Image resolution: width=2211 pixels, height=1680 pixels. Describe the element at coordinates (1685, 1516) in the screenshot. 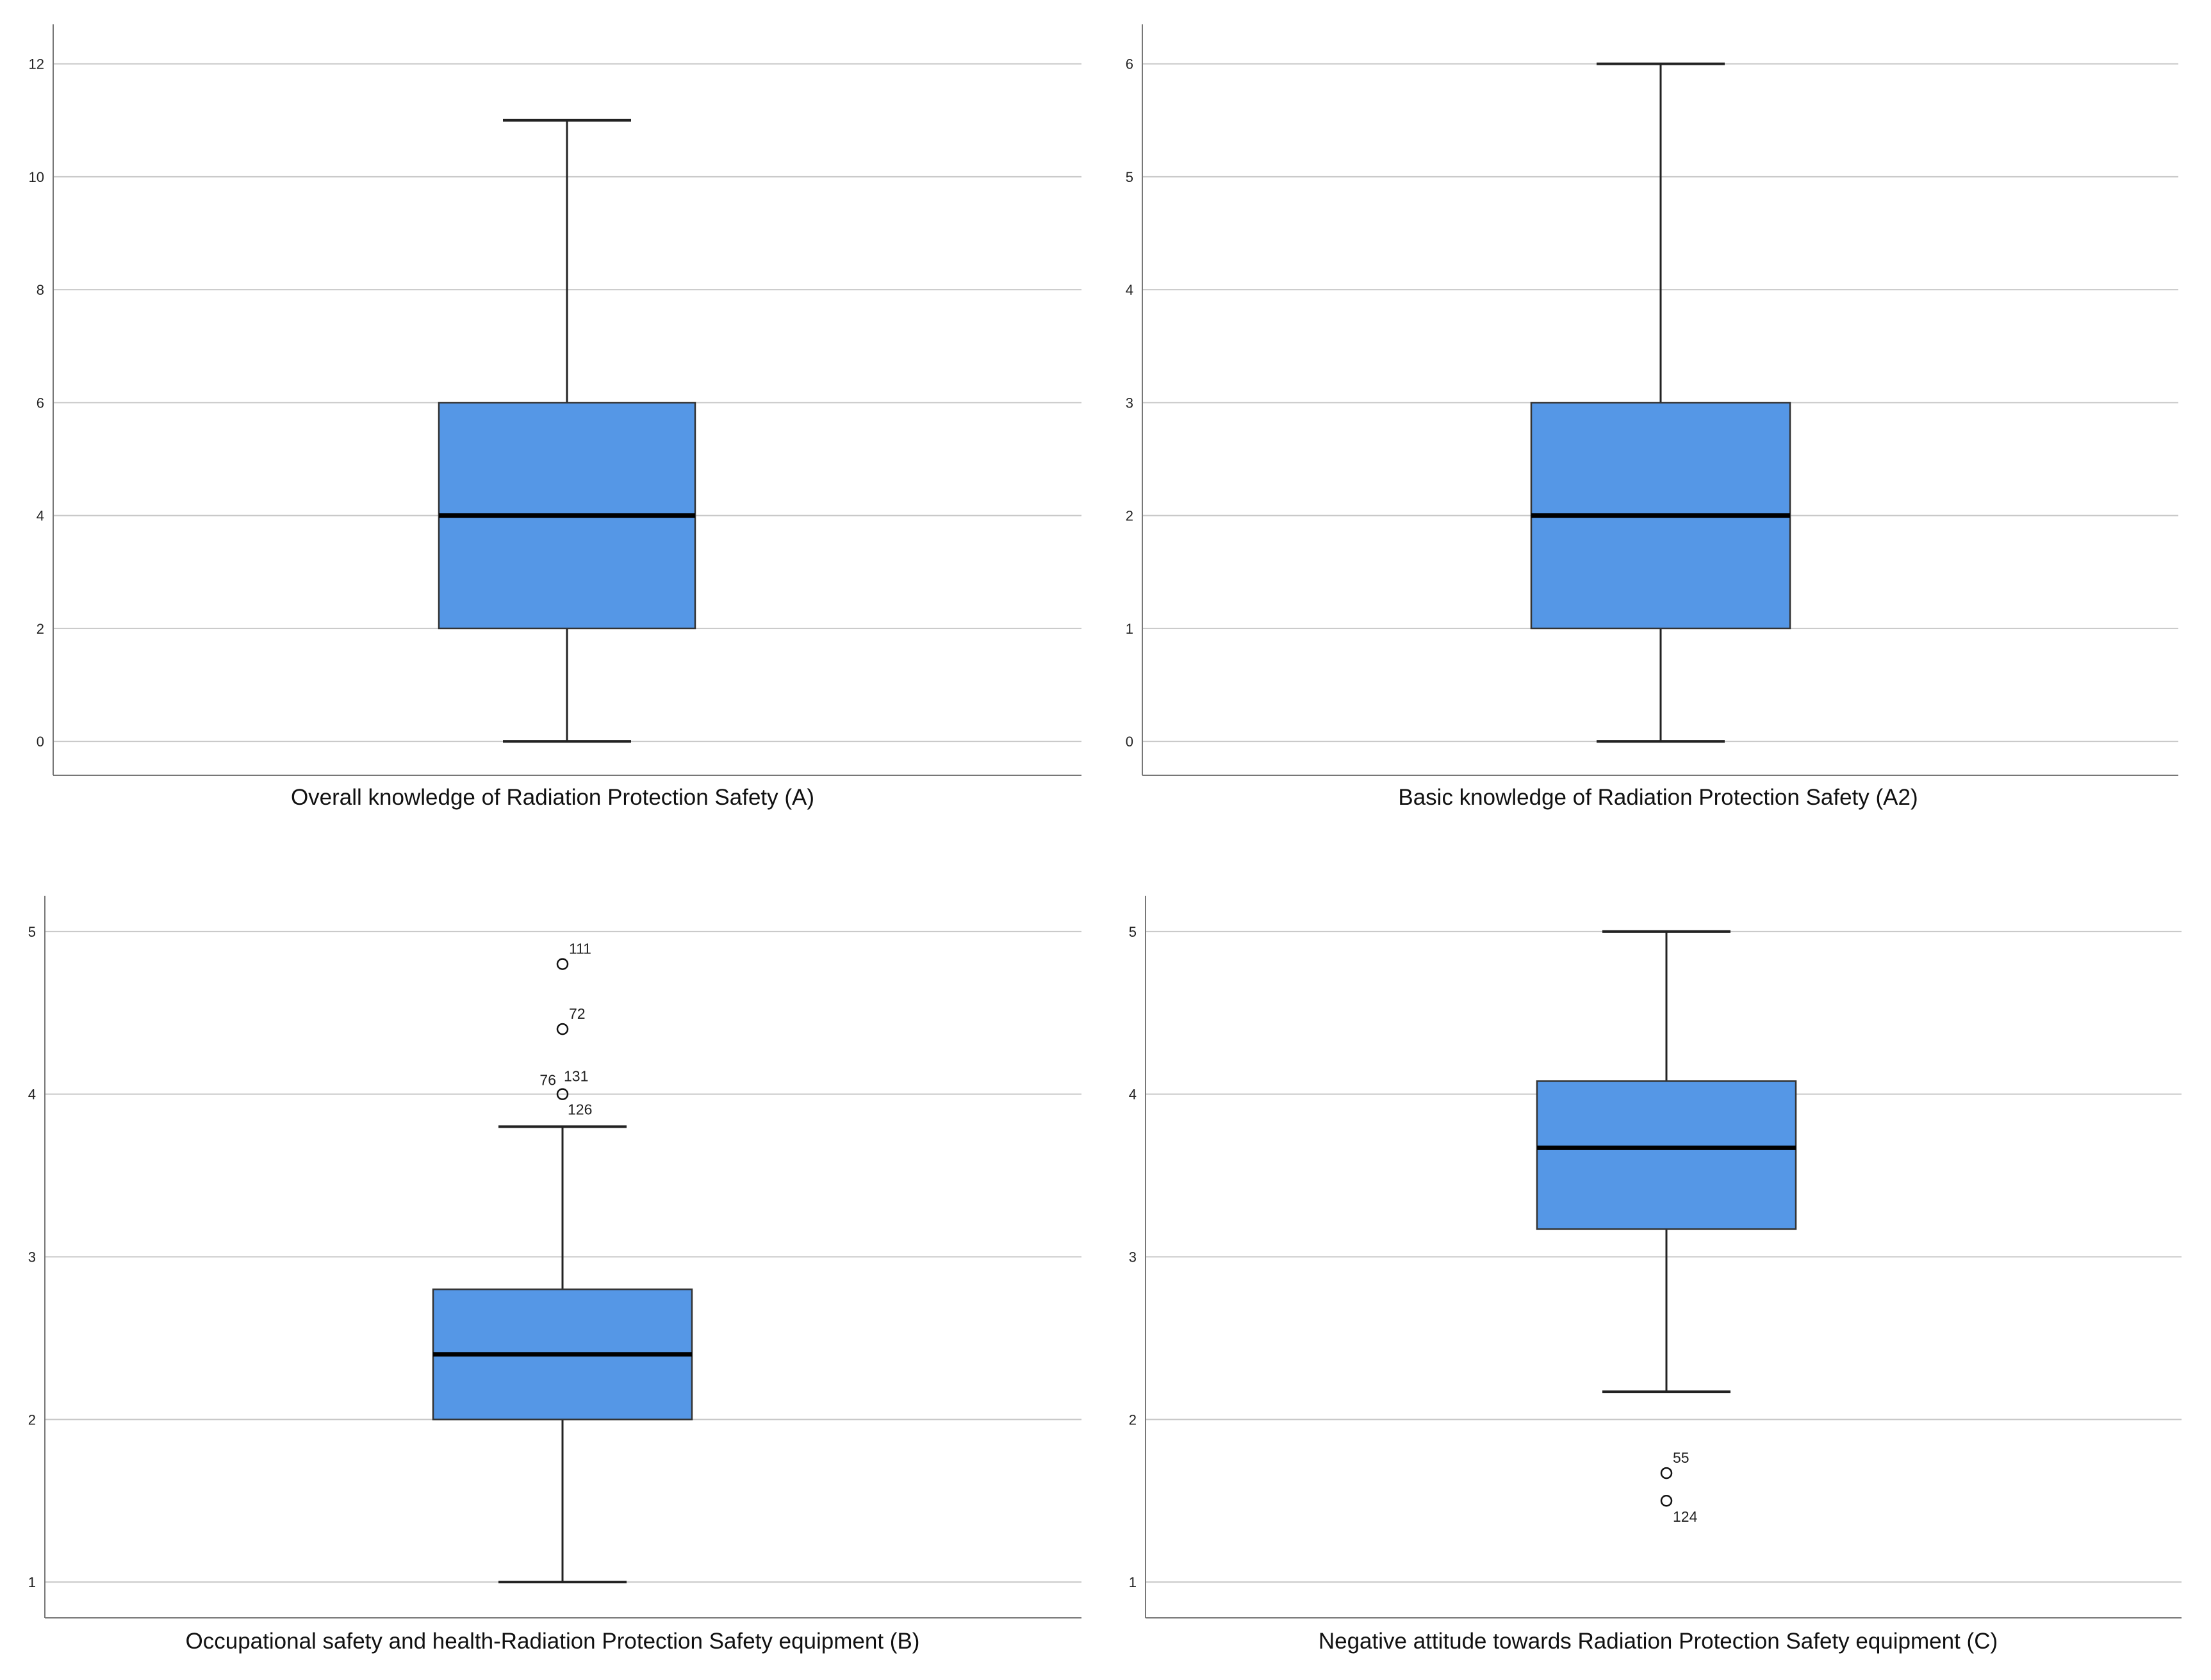

I see `outlier-label: 124` at that location.